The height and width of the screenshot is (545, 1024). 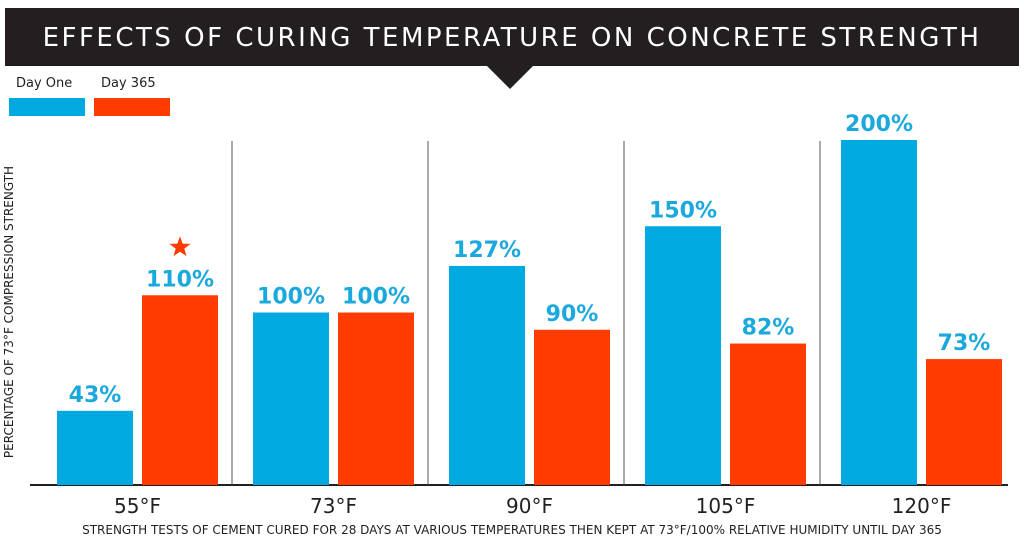 I want to click on legend-label-day-365: Day 365, so click(x=128, y=83).